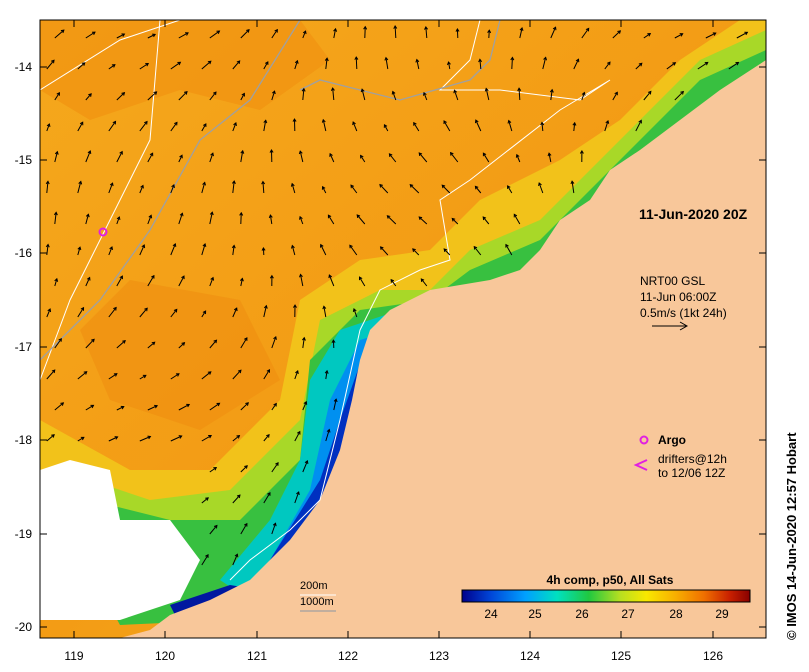 The width and height of the screenshot is (809, 672). Describe the element at coordinates (120, 540) in the screenshot. I see `no-data-region` at that location.